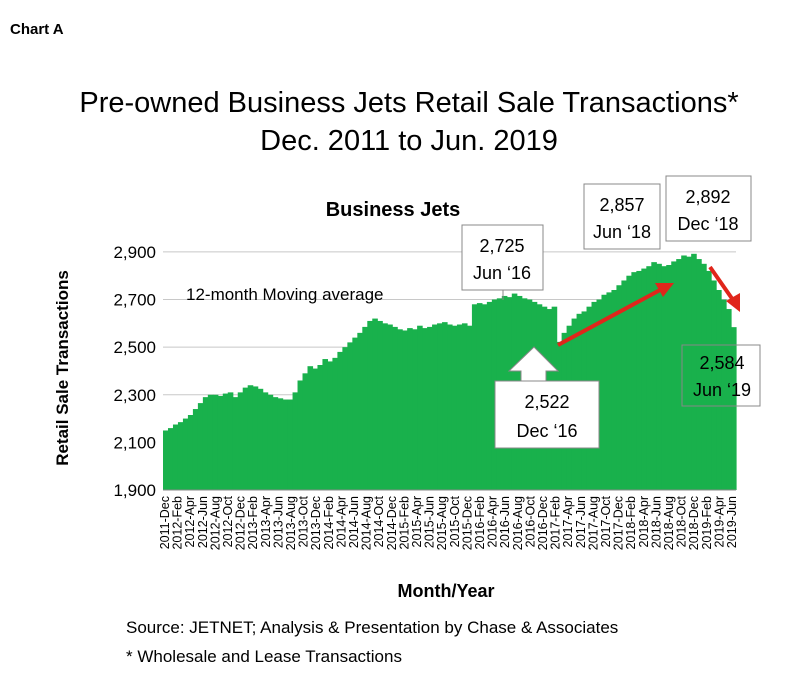 The height and width of the screenshot is (687, 806). I want to click on x-tick-label: 2019-Apr, so click(719, 521).